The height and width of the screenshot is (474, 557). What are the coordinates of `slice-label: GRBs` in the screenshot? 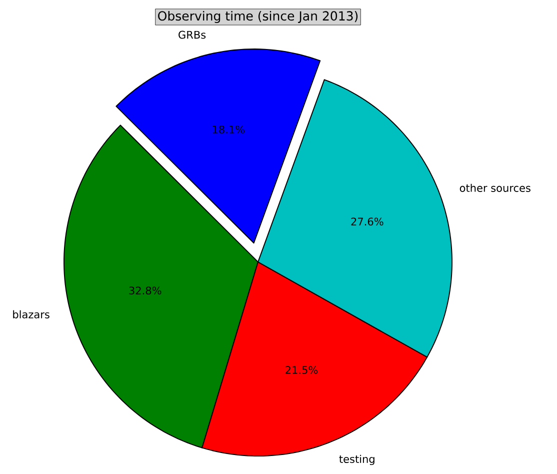 It's located at (192, 34).